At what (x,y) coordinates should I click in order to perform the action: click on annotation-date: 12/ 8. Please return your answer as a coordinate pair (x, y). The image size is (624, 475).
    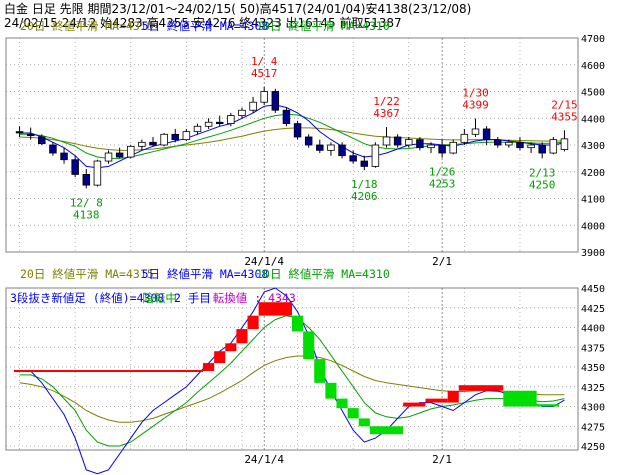
    Looking at the image, I should click on (86, 202).